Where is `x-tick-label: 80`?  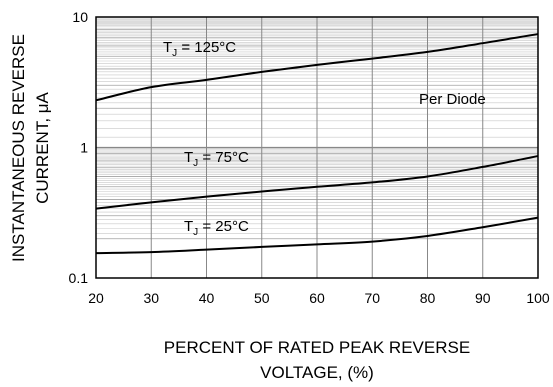
x-tick-label: 80 is located at coordinates (428, 298).